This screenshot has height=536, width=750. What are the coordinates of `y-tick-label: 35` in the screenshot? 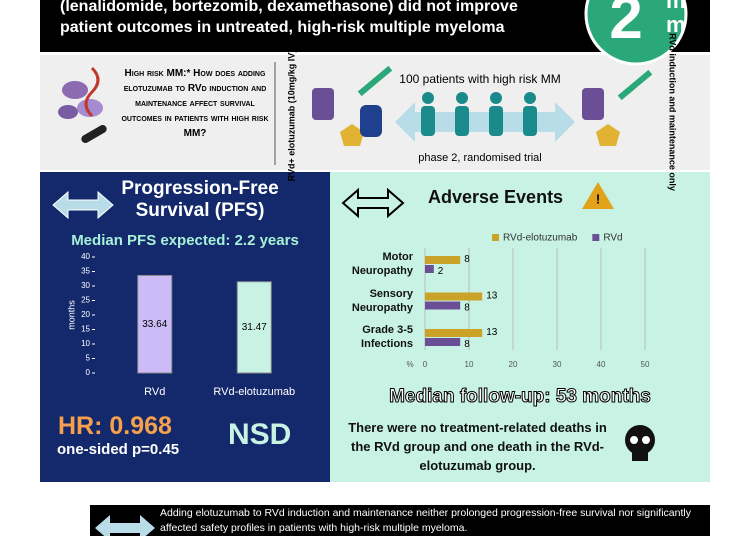 It's located at (85, 271).